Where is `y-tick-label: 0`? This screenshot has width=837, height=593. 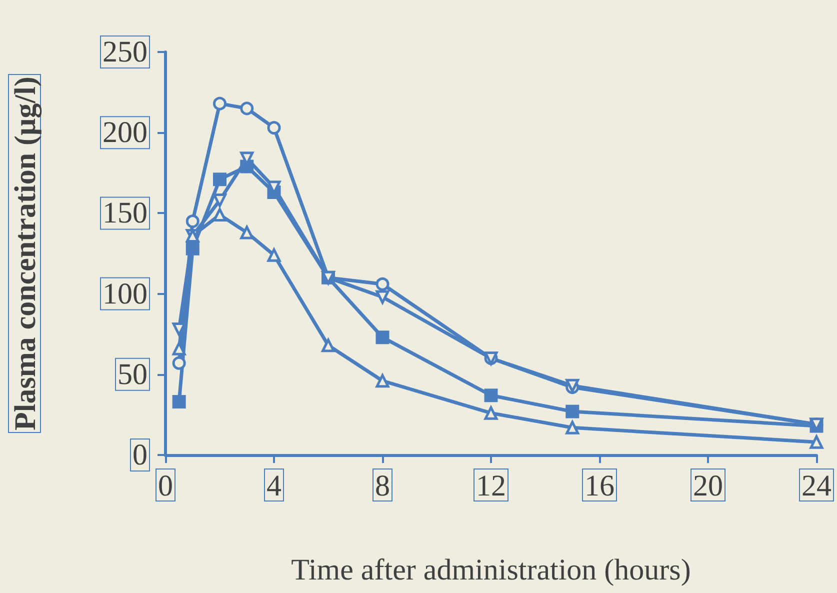
y-tick-label: 0 is located at coordinates (140, 455).